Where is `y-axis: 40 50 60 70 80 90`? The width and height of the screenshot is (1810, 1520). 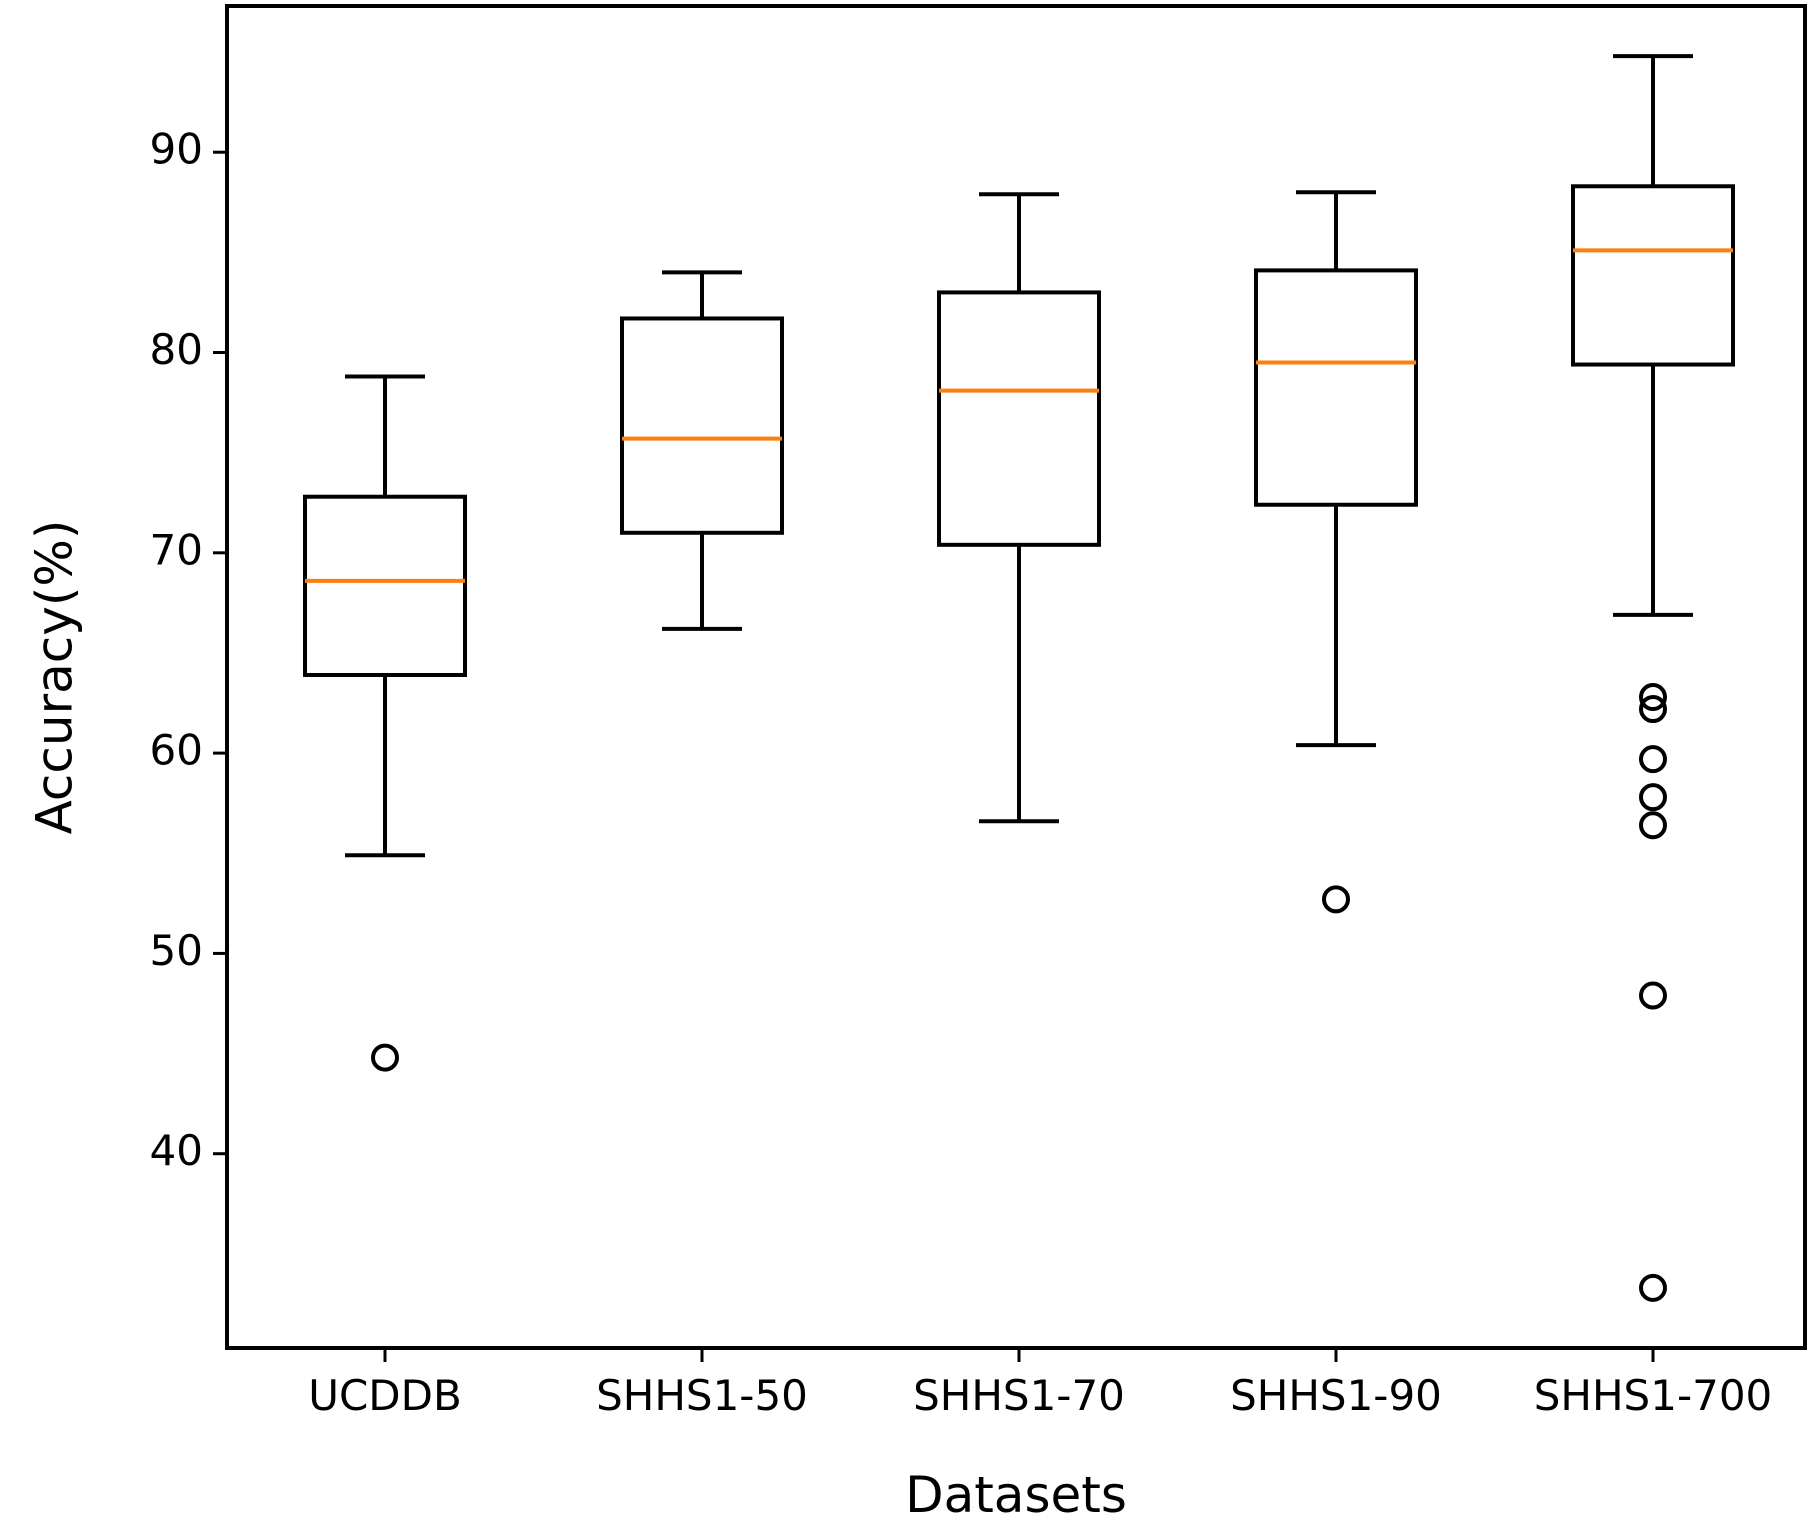 y-axis: 40 50 60 70 80 90 is located at coordinates (188, 650).